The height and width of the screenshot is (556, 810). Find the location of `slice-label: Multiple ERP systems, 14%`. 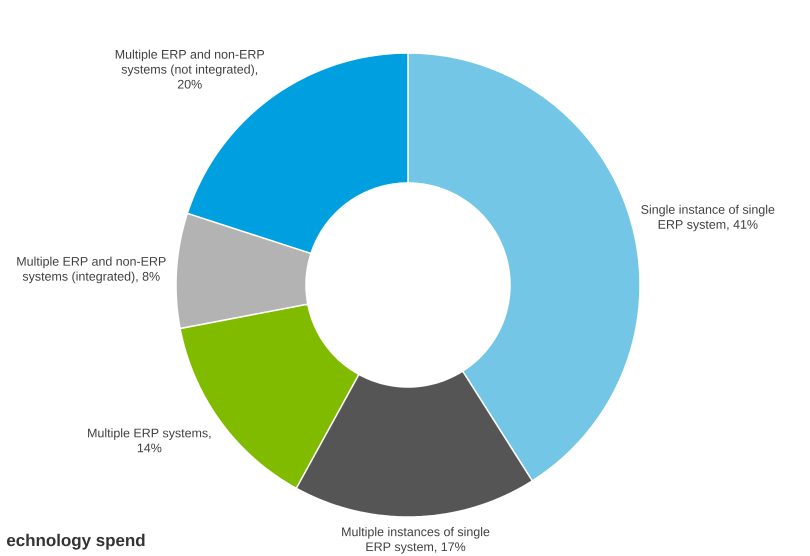

slice-label: Multiple ERP systems, 14% is located at coordinates (149, 440).